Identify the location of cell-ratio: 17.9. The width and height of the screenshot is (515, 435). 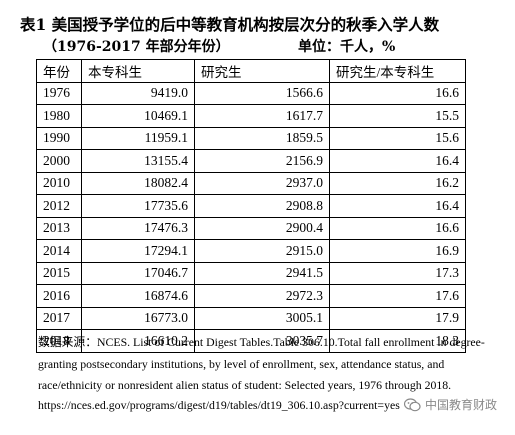
(397, 318).